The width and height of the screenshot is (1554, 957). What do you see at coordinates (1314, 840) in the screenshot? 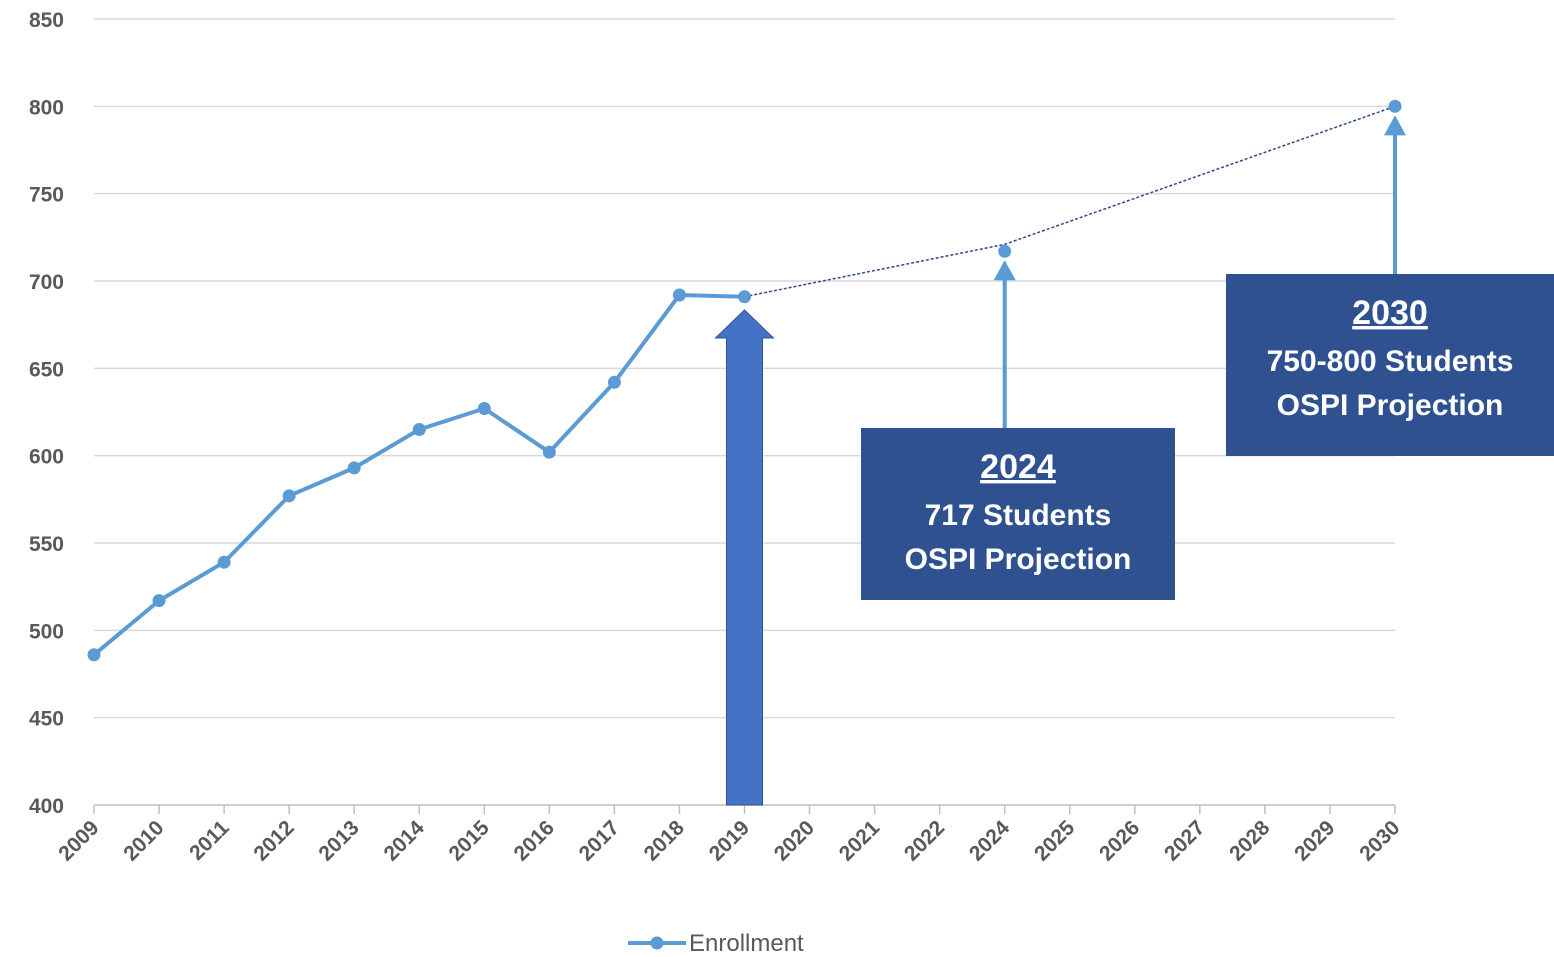
I see `x-tick-label: 2029` at bounding box center [1314, 840].